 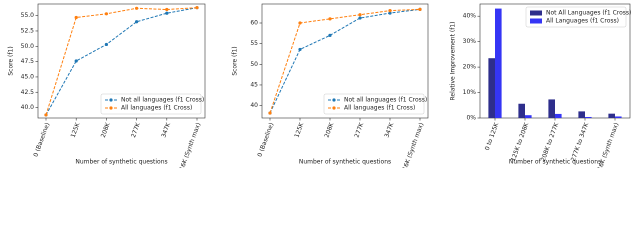 I want to click on y-axis-label: Relative Improvement (f1), so click(x=453, y=61).